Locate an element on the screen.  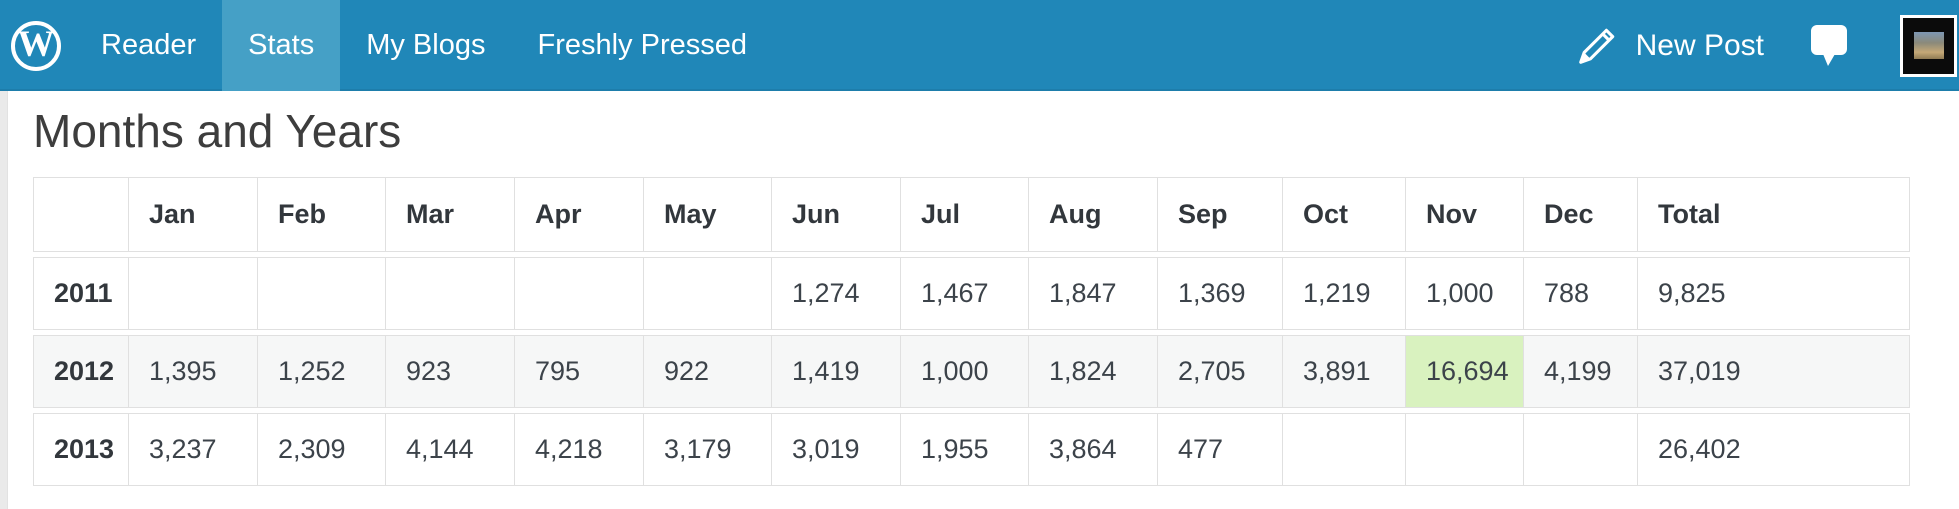
page-title: Months and Years is located at coordinates (217, 131).